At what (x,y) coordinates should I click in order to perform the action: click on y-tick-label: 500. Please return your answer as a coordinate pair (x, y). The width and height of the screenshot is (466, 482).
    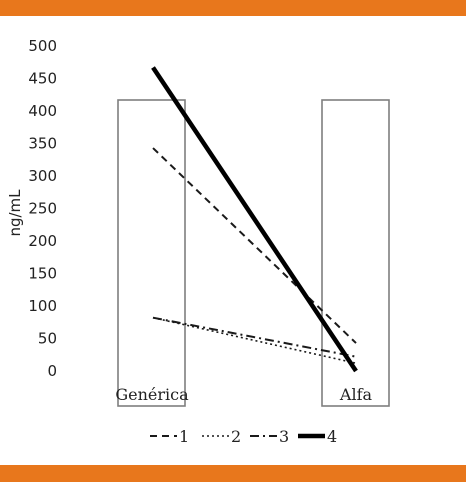
    Looking at the image, I should click on (42, 46).